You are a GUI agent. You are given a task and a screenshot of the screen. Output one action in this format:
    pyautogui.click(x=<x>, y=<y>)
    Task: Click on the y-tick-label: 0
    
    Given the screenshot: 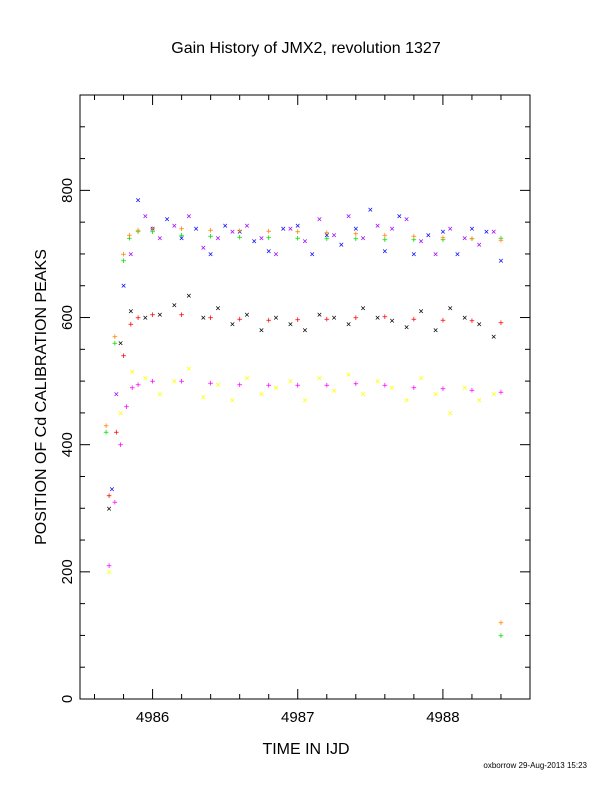 What is the action you would take?
    pyautogui.click(x=67, y=699)
    